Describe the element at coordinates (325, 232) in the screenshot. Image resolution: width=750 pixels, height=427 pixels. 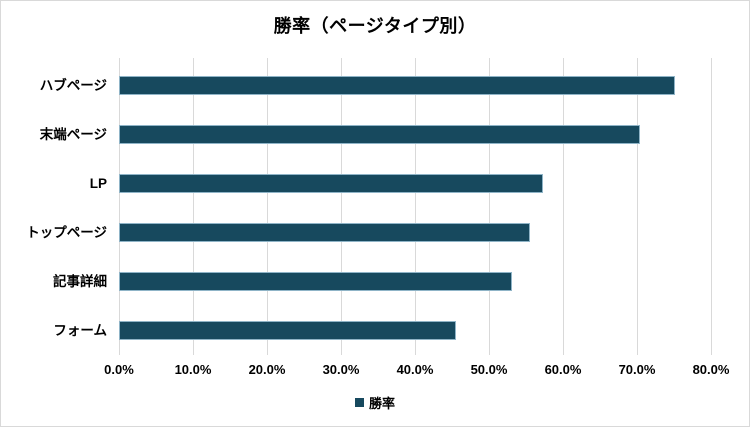
I see `bar-トップページ` at that location.